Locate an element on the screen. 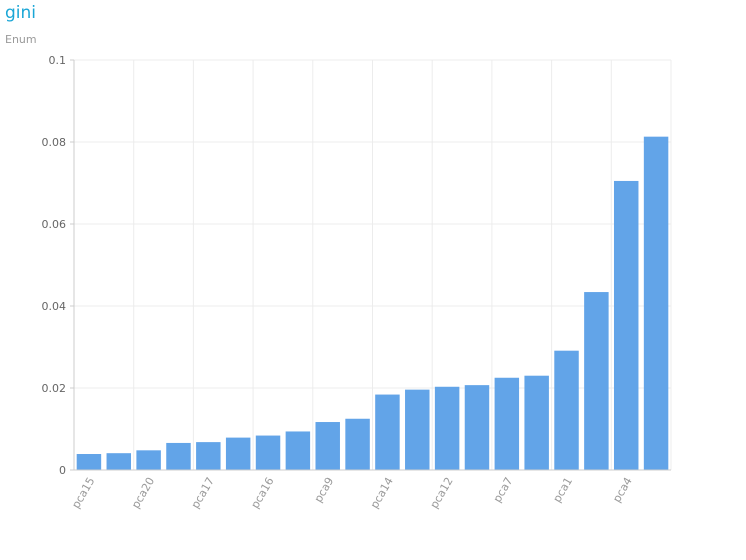 The width and height of the screenshot is (746, 560). y-tick-label: 0.1 is located at coordinates (58, 60).